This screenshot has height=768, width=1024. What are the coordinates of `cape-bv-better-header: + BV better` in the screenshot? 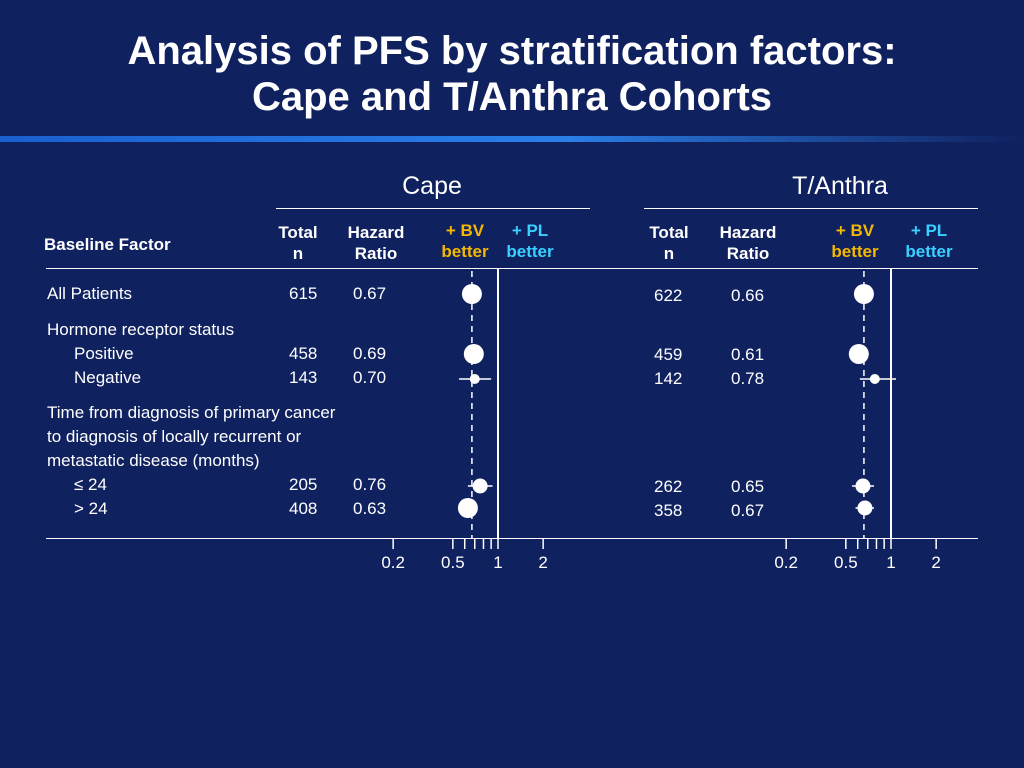 It's located at (465, 241).